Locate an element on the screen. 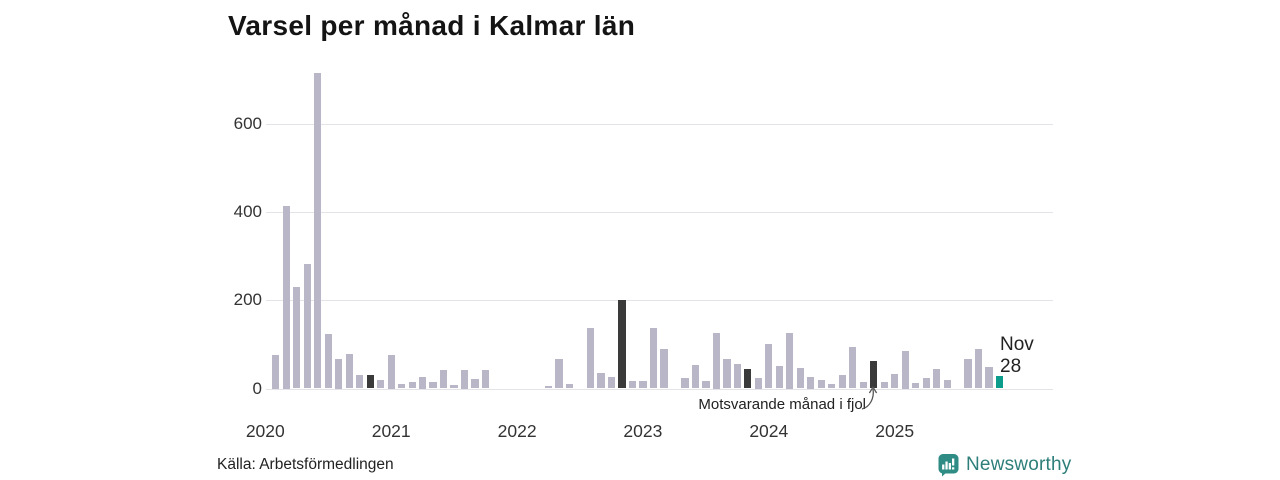  latest-month: Nov is located at coordinates (1017, 344).